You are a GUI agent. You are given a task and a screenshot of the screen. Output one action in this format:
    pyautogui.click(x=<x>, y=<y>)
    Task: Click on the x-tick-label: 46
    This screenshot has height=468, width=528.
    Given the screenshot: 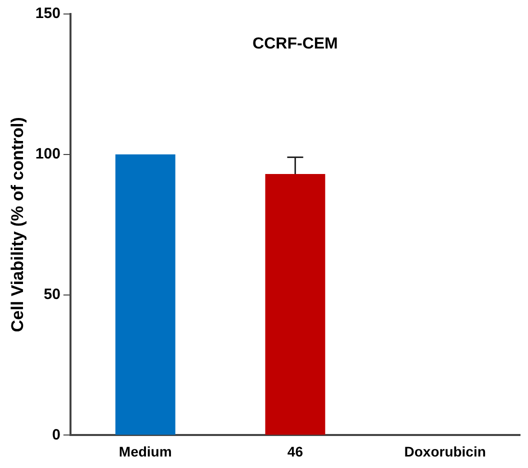 What is the action you would take?
    pyautogui.click(x=295, y=451)
    